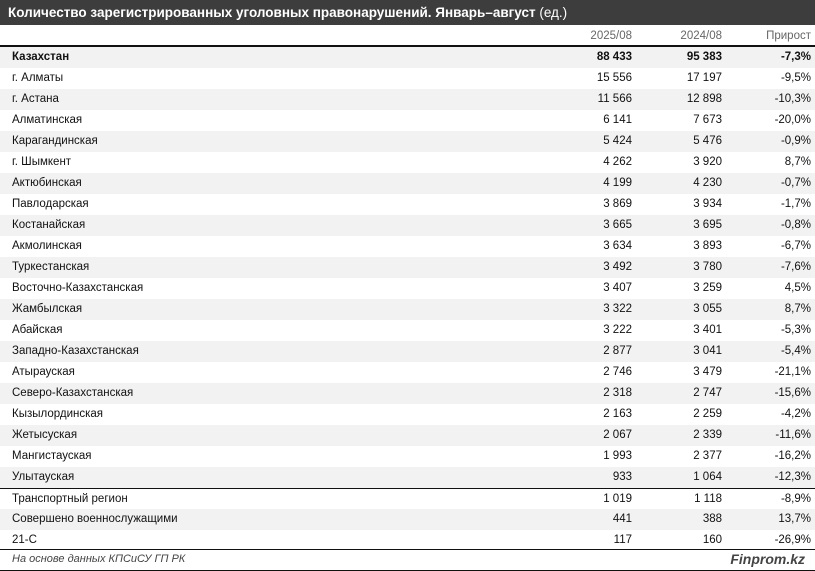 This screenshot has width=815, height=571. I want to click on region-cell: Восточно-Казахстанская, so click(78, 288).